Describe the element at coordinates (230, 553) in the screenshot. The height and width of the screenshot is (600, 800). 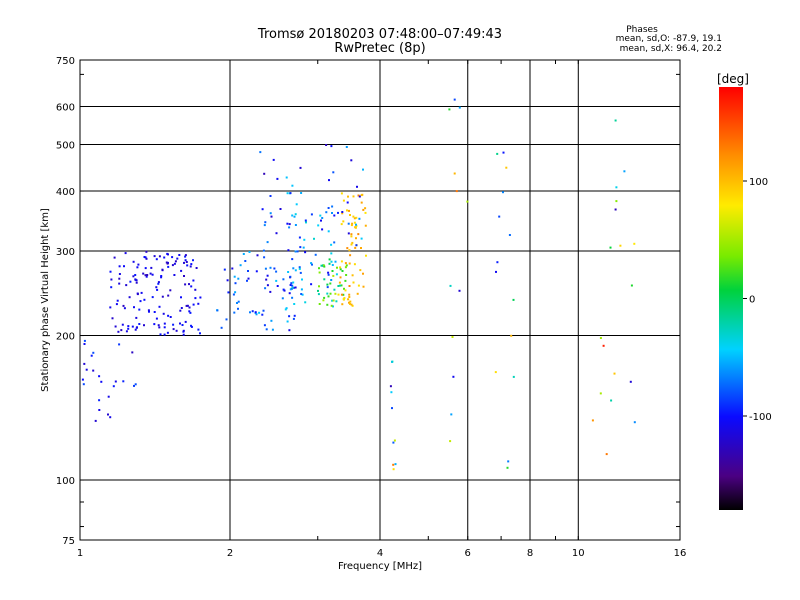
I see `x-tick-label: 2` at that location.